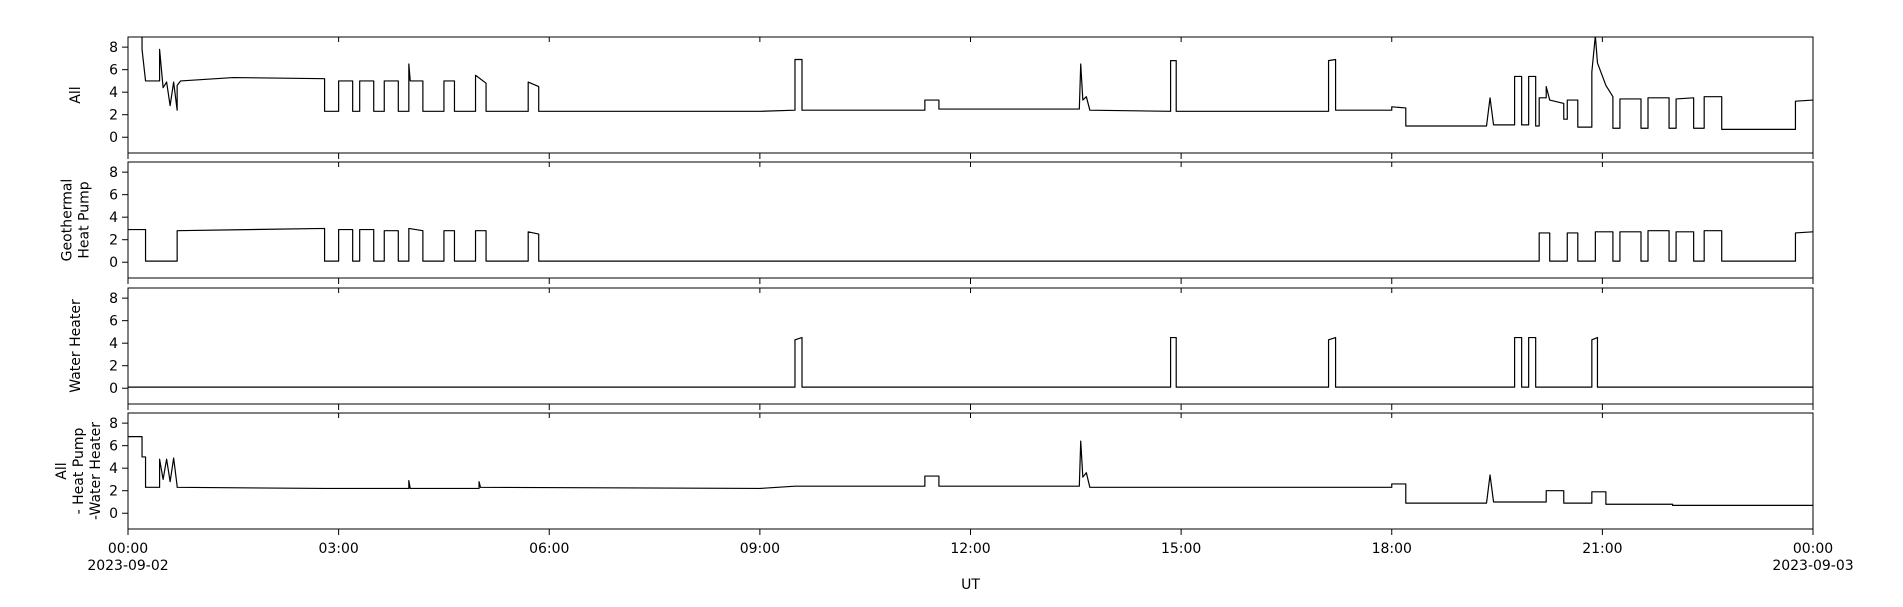 This screenshot has height=607, width=1903. Describe the element at coordinates (1812, 566) in the screenshot. I see `x-date-label: 2023-09-03` at that location.